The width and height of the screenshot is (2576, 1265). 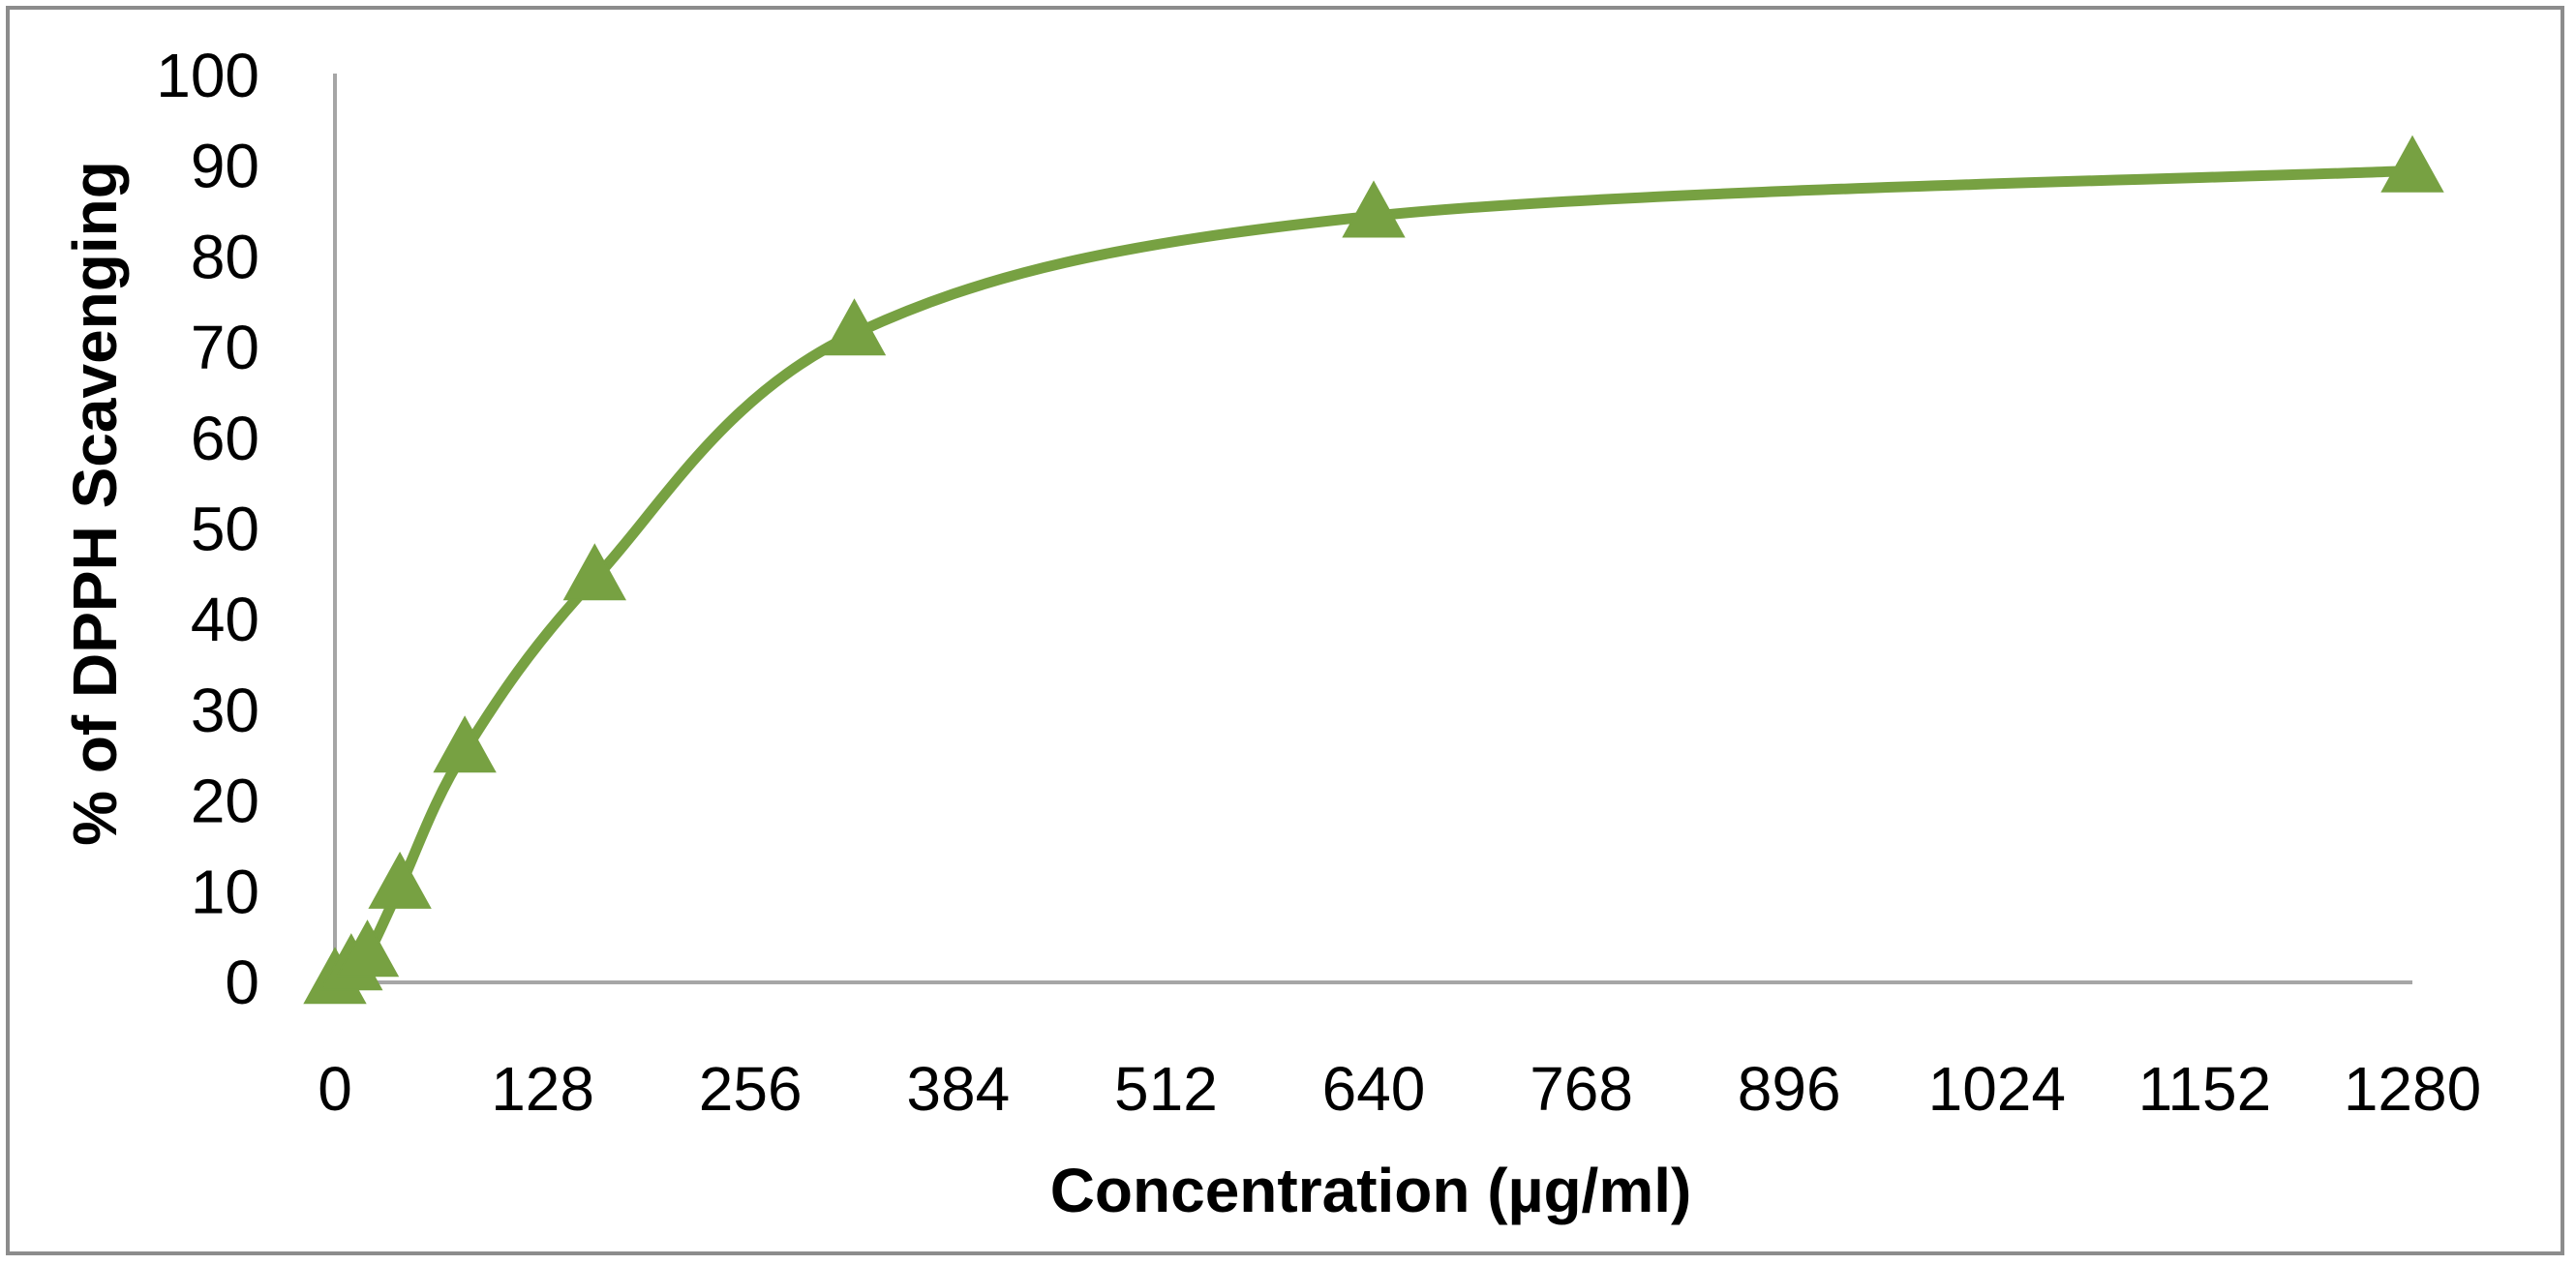 I want to click on y-axis-title: % of DPPH Scavenging, so click(x=95, y=503).